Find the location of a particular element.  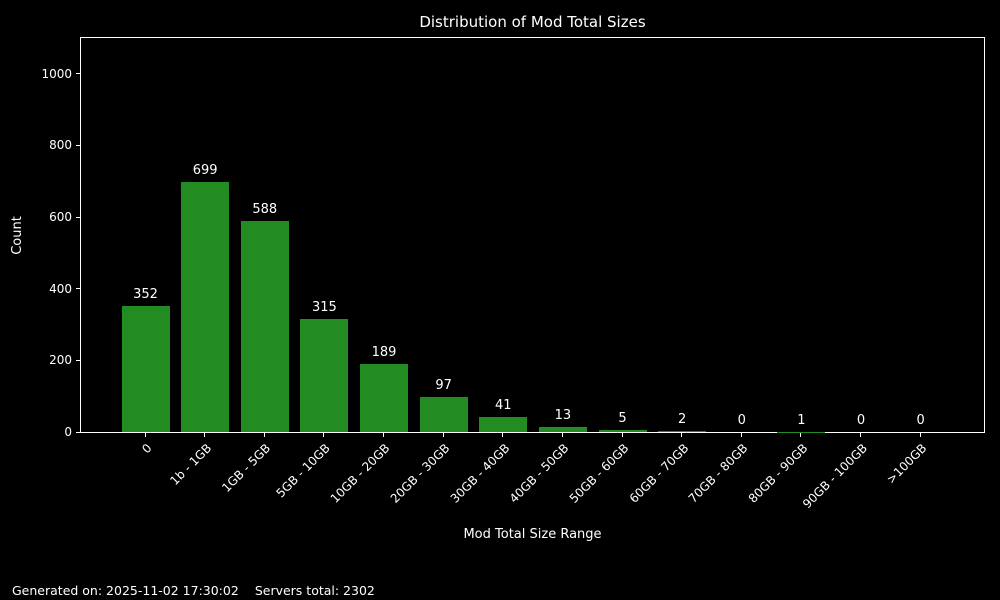

generated-on-text: Generated on: 2025-11-02 17:30:02 is located at coordinates (125, 590).